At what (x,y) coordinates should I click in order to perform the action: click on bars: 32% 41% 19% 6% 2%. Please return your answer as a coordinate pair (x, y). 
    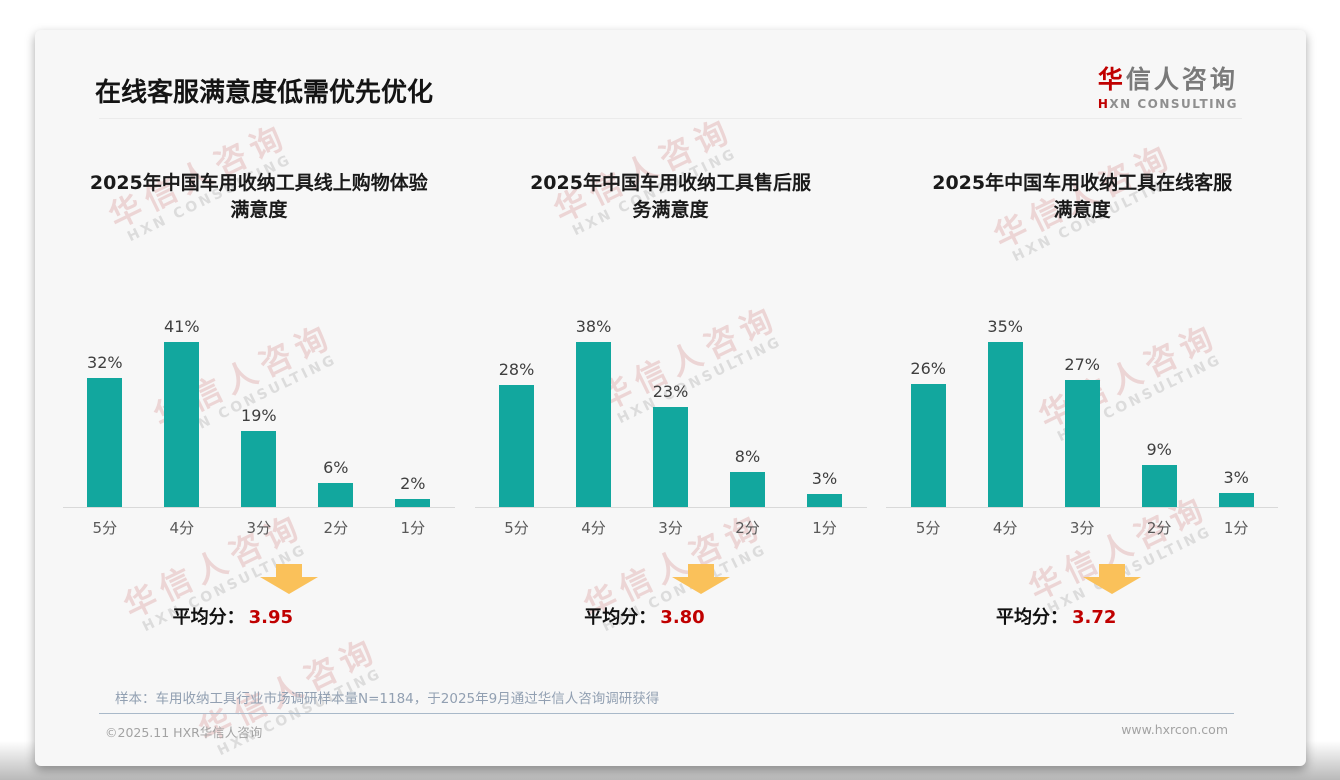
    Looking at the image, I should click on (258, 401).